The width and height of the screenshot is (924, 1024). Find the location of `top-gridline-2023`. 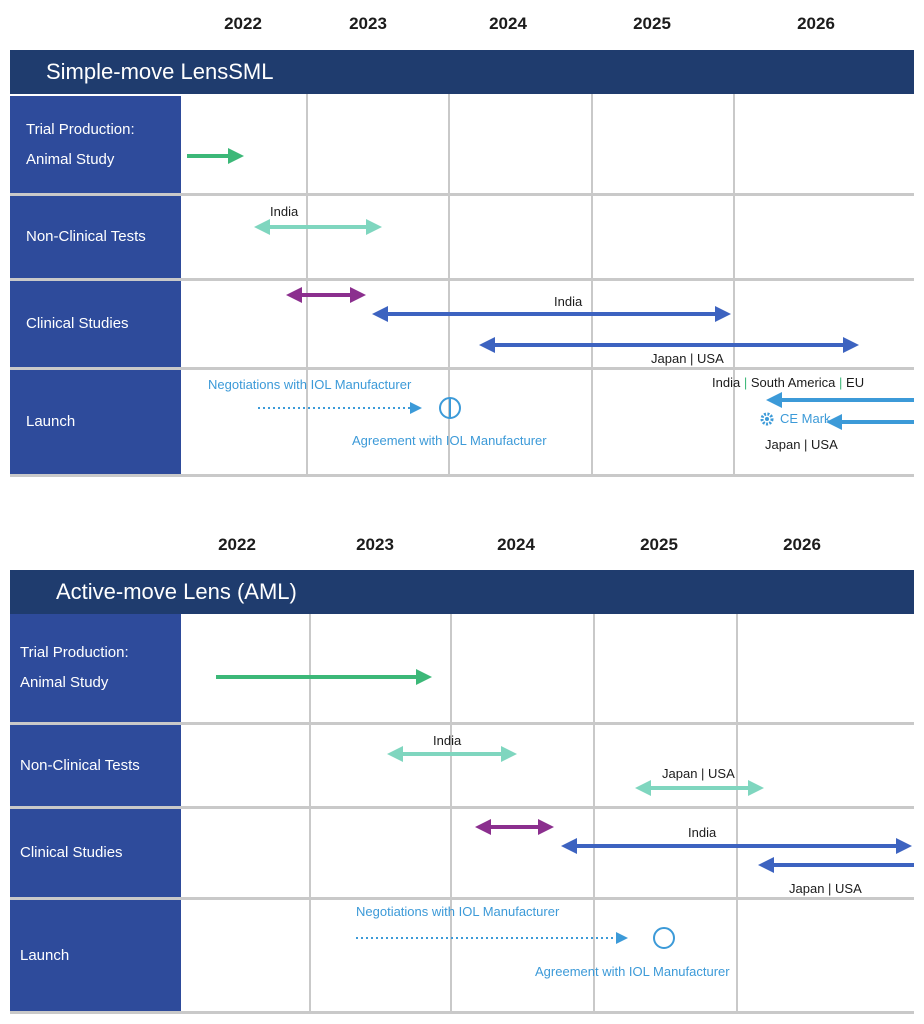

top-gridline-2023 is located at coordinates (307, 285).